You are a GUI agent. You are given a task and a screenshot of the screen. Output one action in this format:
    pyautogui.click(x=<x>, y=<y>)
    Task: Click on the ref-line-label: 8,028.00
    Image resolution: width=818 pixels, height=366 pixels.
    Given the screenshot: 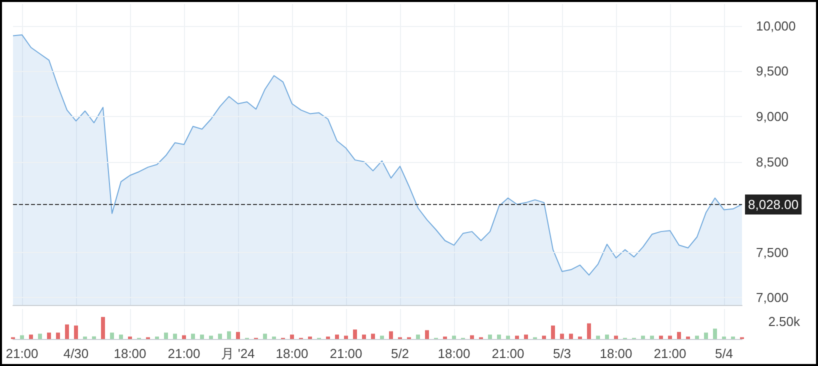 What is the action you would take?
    pyautogui.click(x=773, y=204)
    